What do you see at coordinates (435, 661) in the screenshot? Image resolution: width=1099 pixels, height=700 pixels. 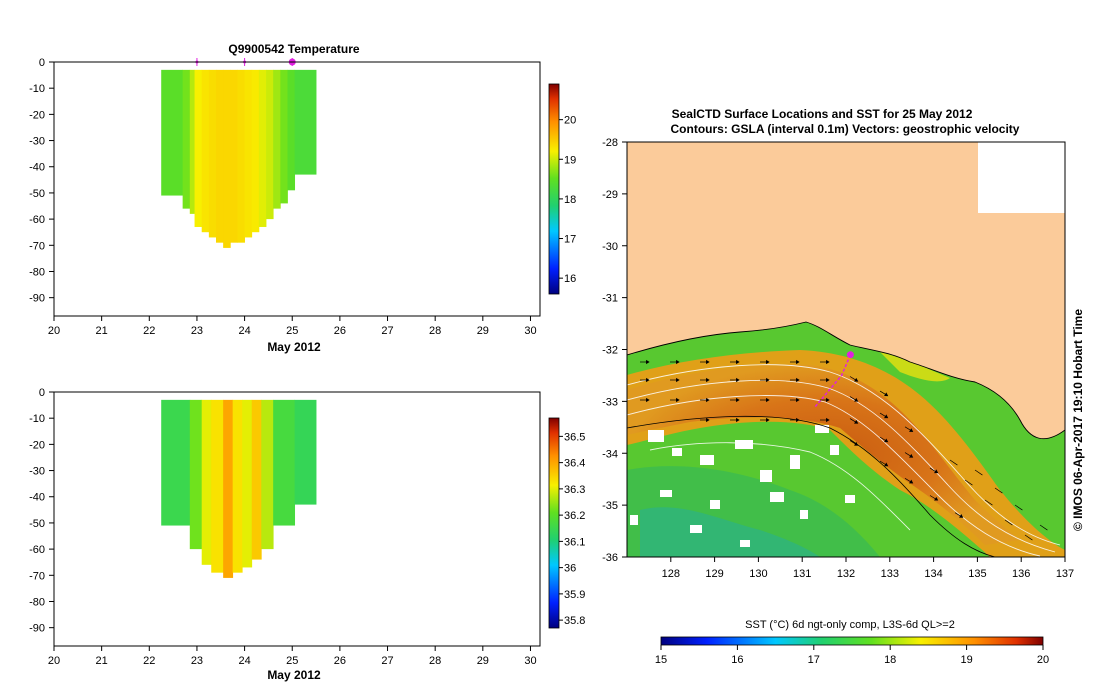 I see `x-tick-label: 28` at bounding box center [435, 661].